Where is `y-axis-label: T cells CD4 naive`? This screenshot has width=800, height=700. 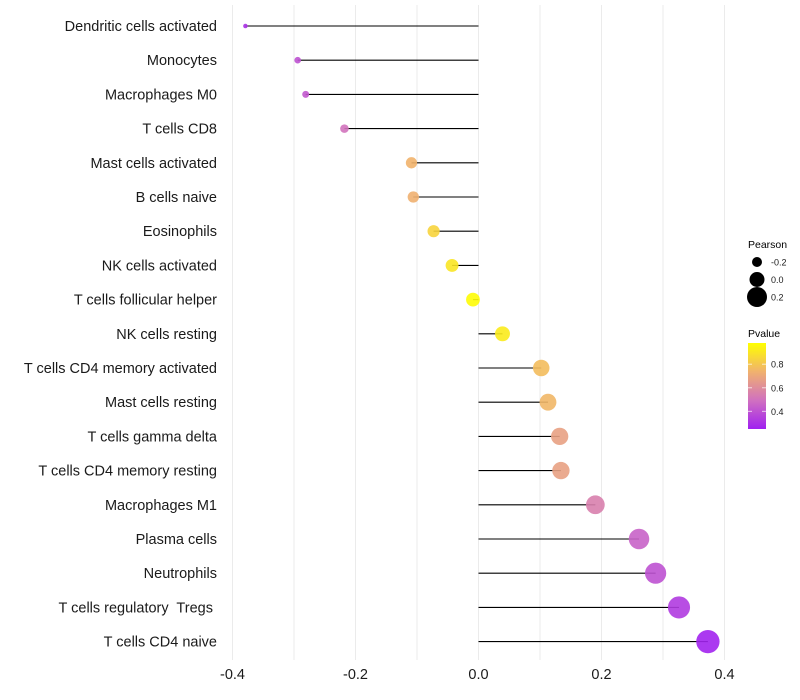
y-axis-label: T cells CD4 naive is located at coordinates (160, 643).